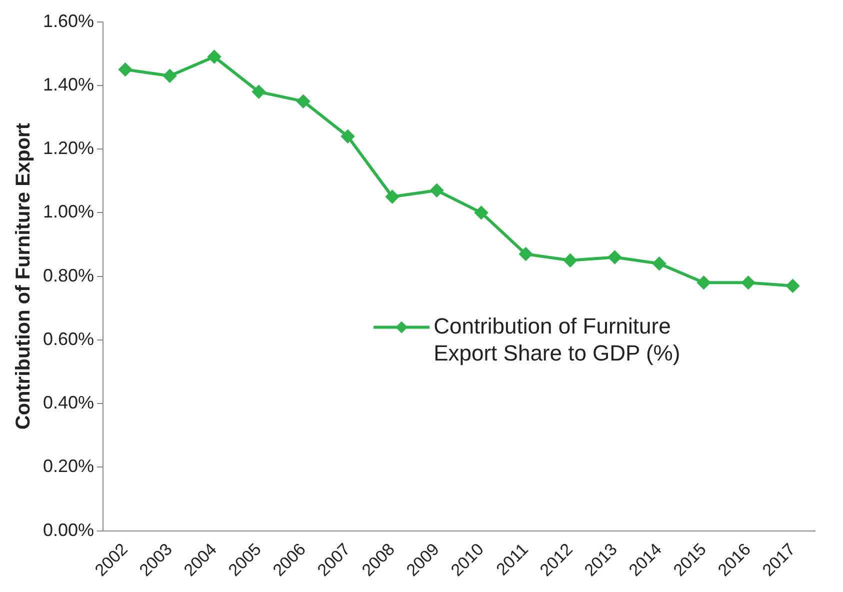 This screenshot has height=592, width=843. I want to click on y-tick-label: 1.20%, so click(68, 148).